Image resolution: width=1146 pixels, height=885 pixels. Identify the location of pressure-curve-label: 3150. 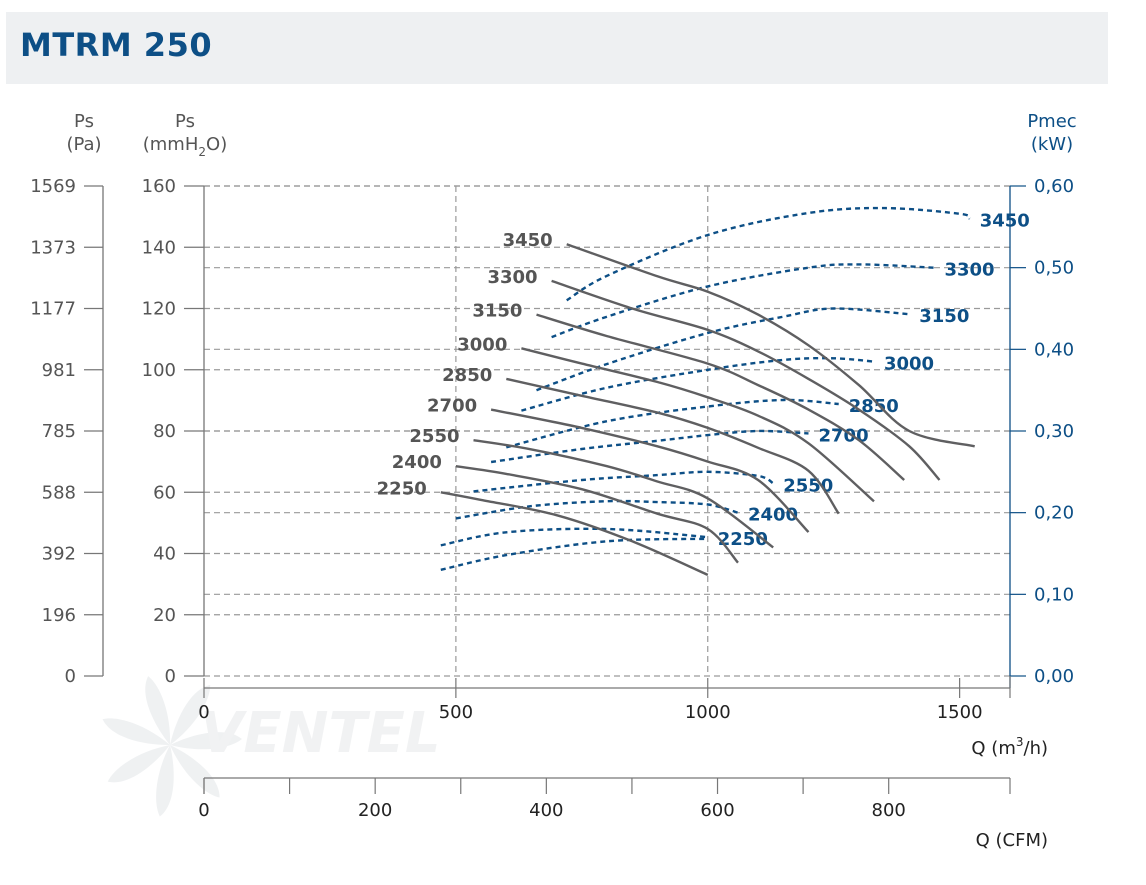
(497, 311).